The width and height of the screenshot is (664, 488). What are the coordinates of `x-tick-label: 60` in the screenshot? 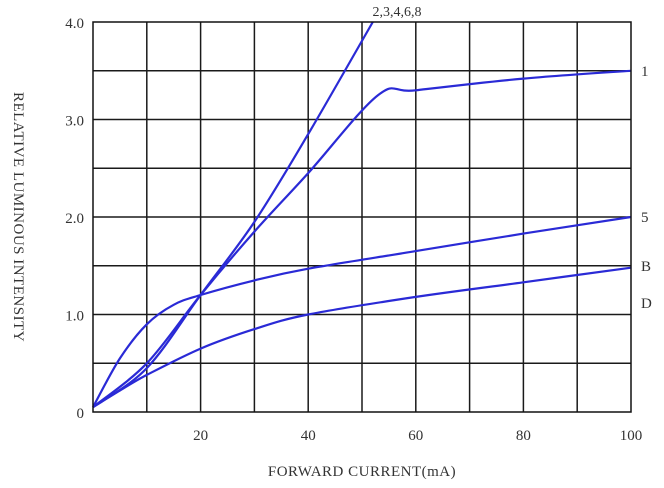 It's located at (415, 436).